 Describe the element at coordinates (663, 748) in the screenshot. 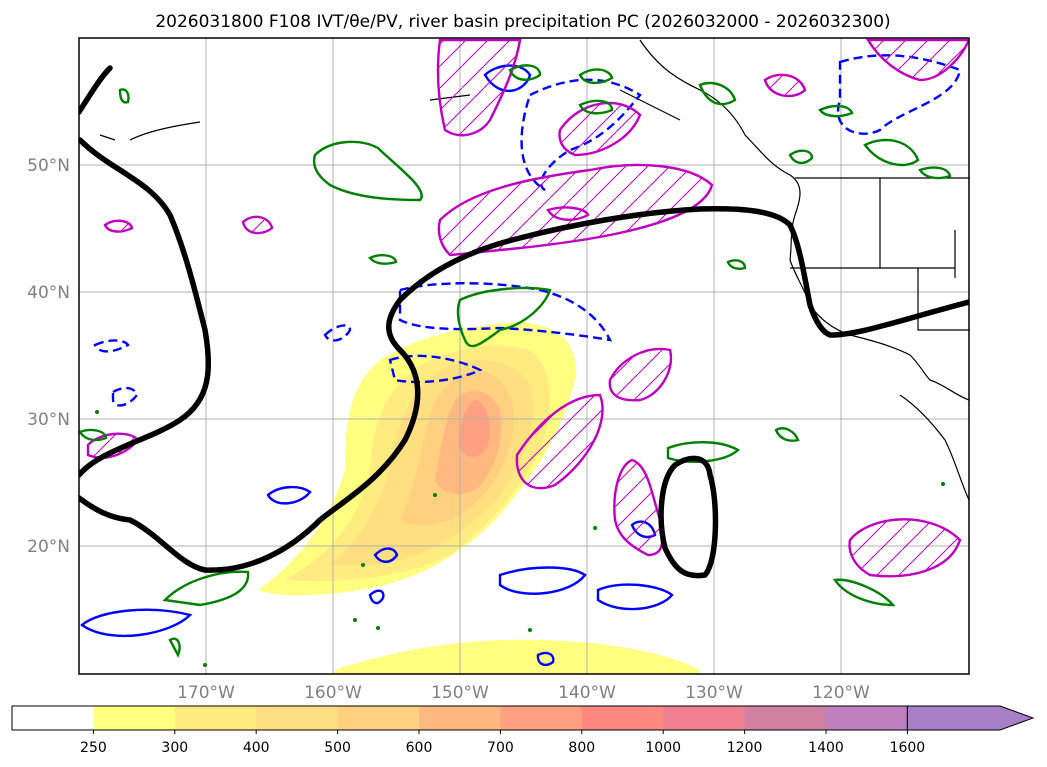

I see `colorbar-tick-label: 1000` at that location.